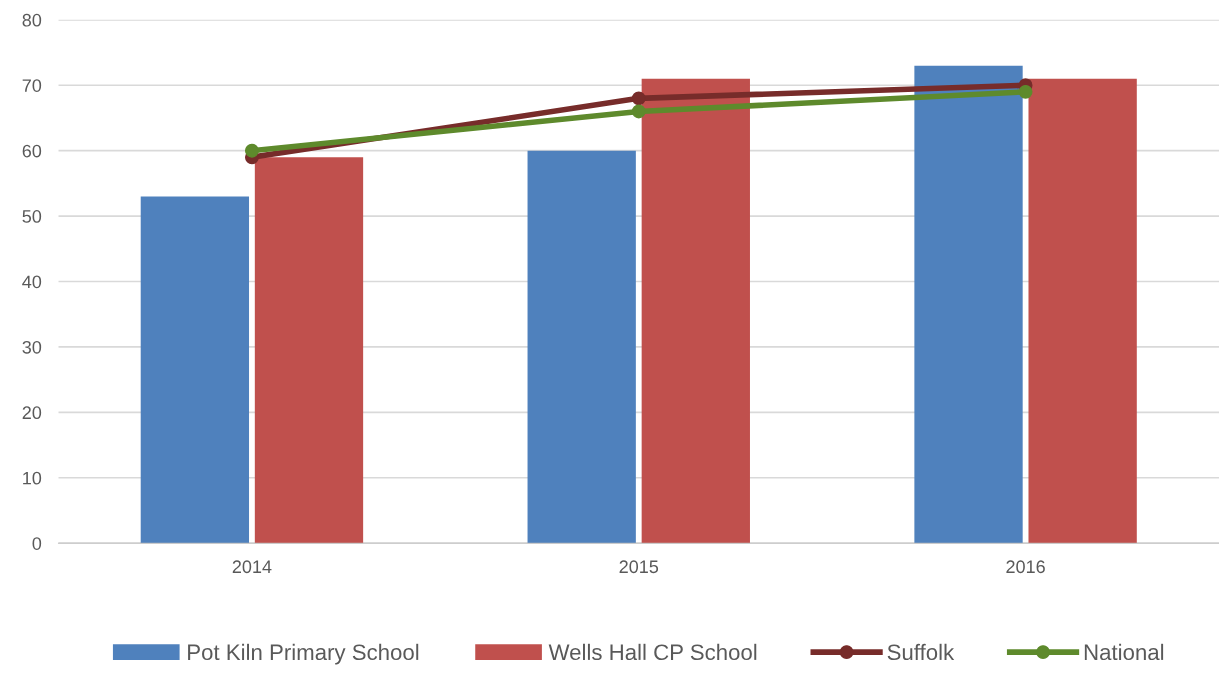 The image size is (1219, 685). What do you see at coordinates (32, 216) in the screenshot?
I see `y-tick-label: 50` at bounding box center [32, 216].